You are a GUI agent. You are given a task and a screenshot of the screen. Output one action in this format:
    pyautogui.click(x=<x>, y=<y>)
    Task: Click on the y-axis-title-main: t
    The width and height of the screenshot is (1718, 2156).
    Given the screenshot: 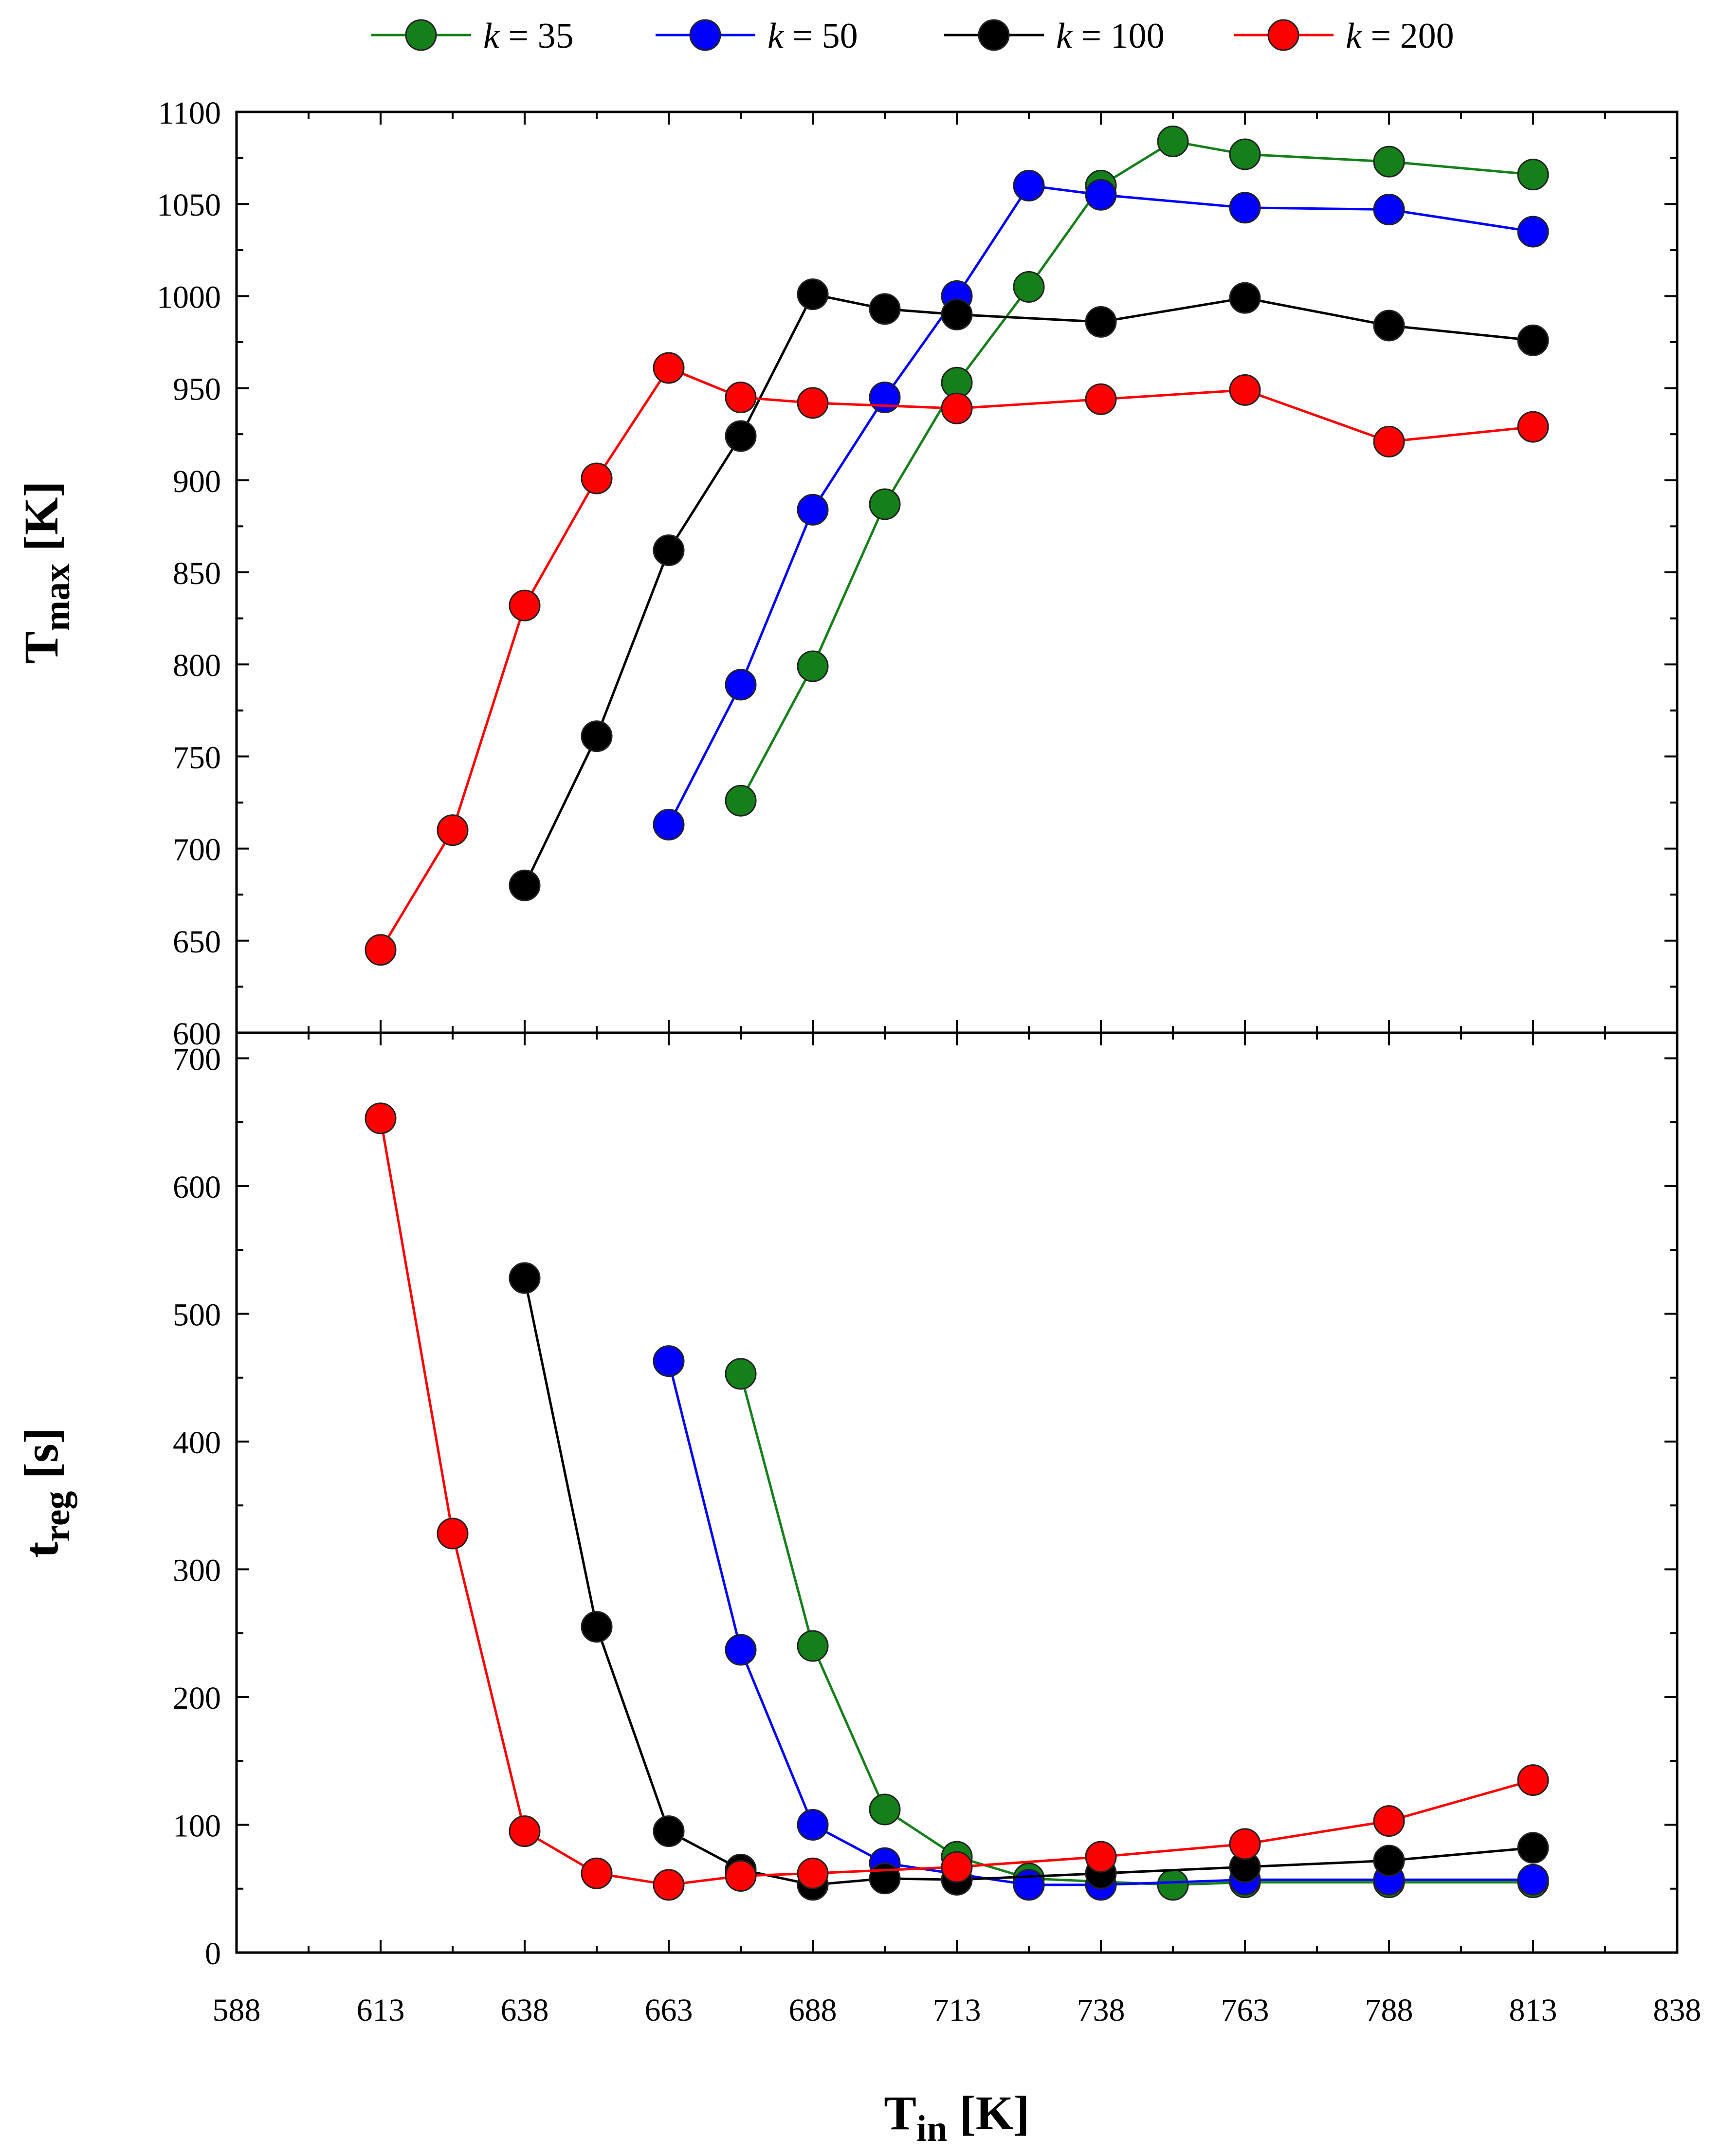 What is the action you would take?
    pyautogui.click(x=41, y=1550)
    